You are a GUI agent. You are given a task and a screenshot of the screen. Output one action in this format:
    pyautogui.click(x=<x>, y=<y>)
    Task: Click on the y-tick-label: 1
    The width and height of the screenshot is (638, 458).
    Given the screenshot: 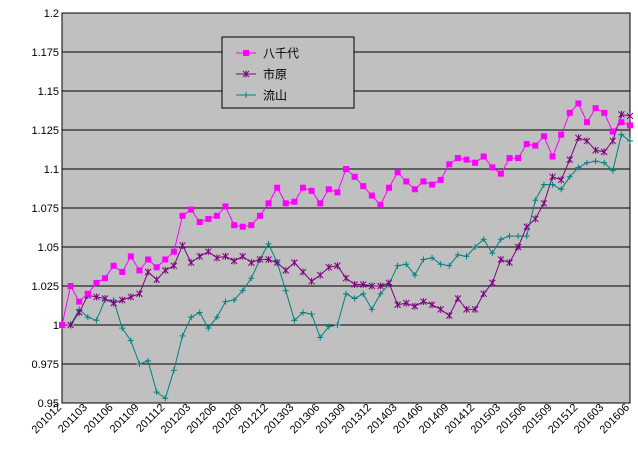 What is the action you would take?
    pyautogui.click(x=56, y=326)
    